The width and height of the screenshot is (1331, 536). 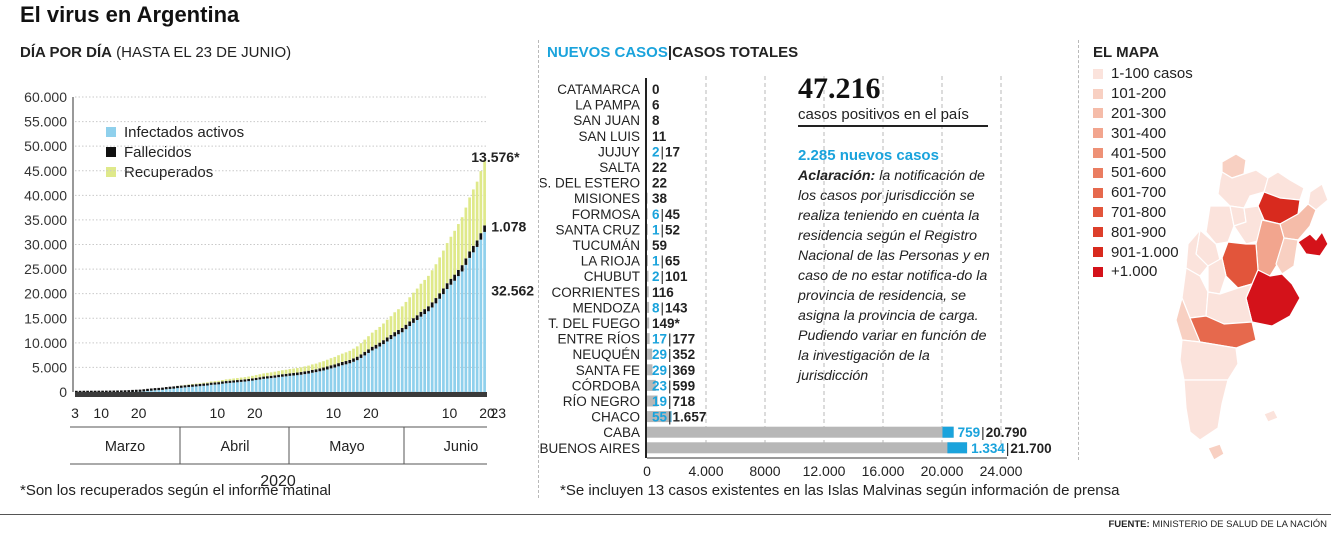 I want to click on map-legend-label: 1-100 casos, so click(x=1152, y=74).